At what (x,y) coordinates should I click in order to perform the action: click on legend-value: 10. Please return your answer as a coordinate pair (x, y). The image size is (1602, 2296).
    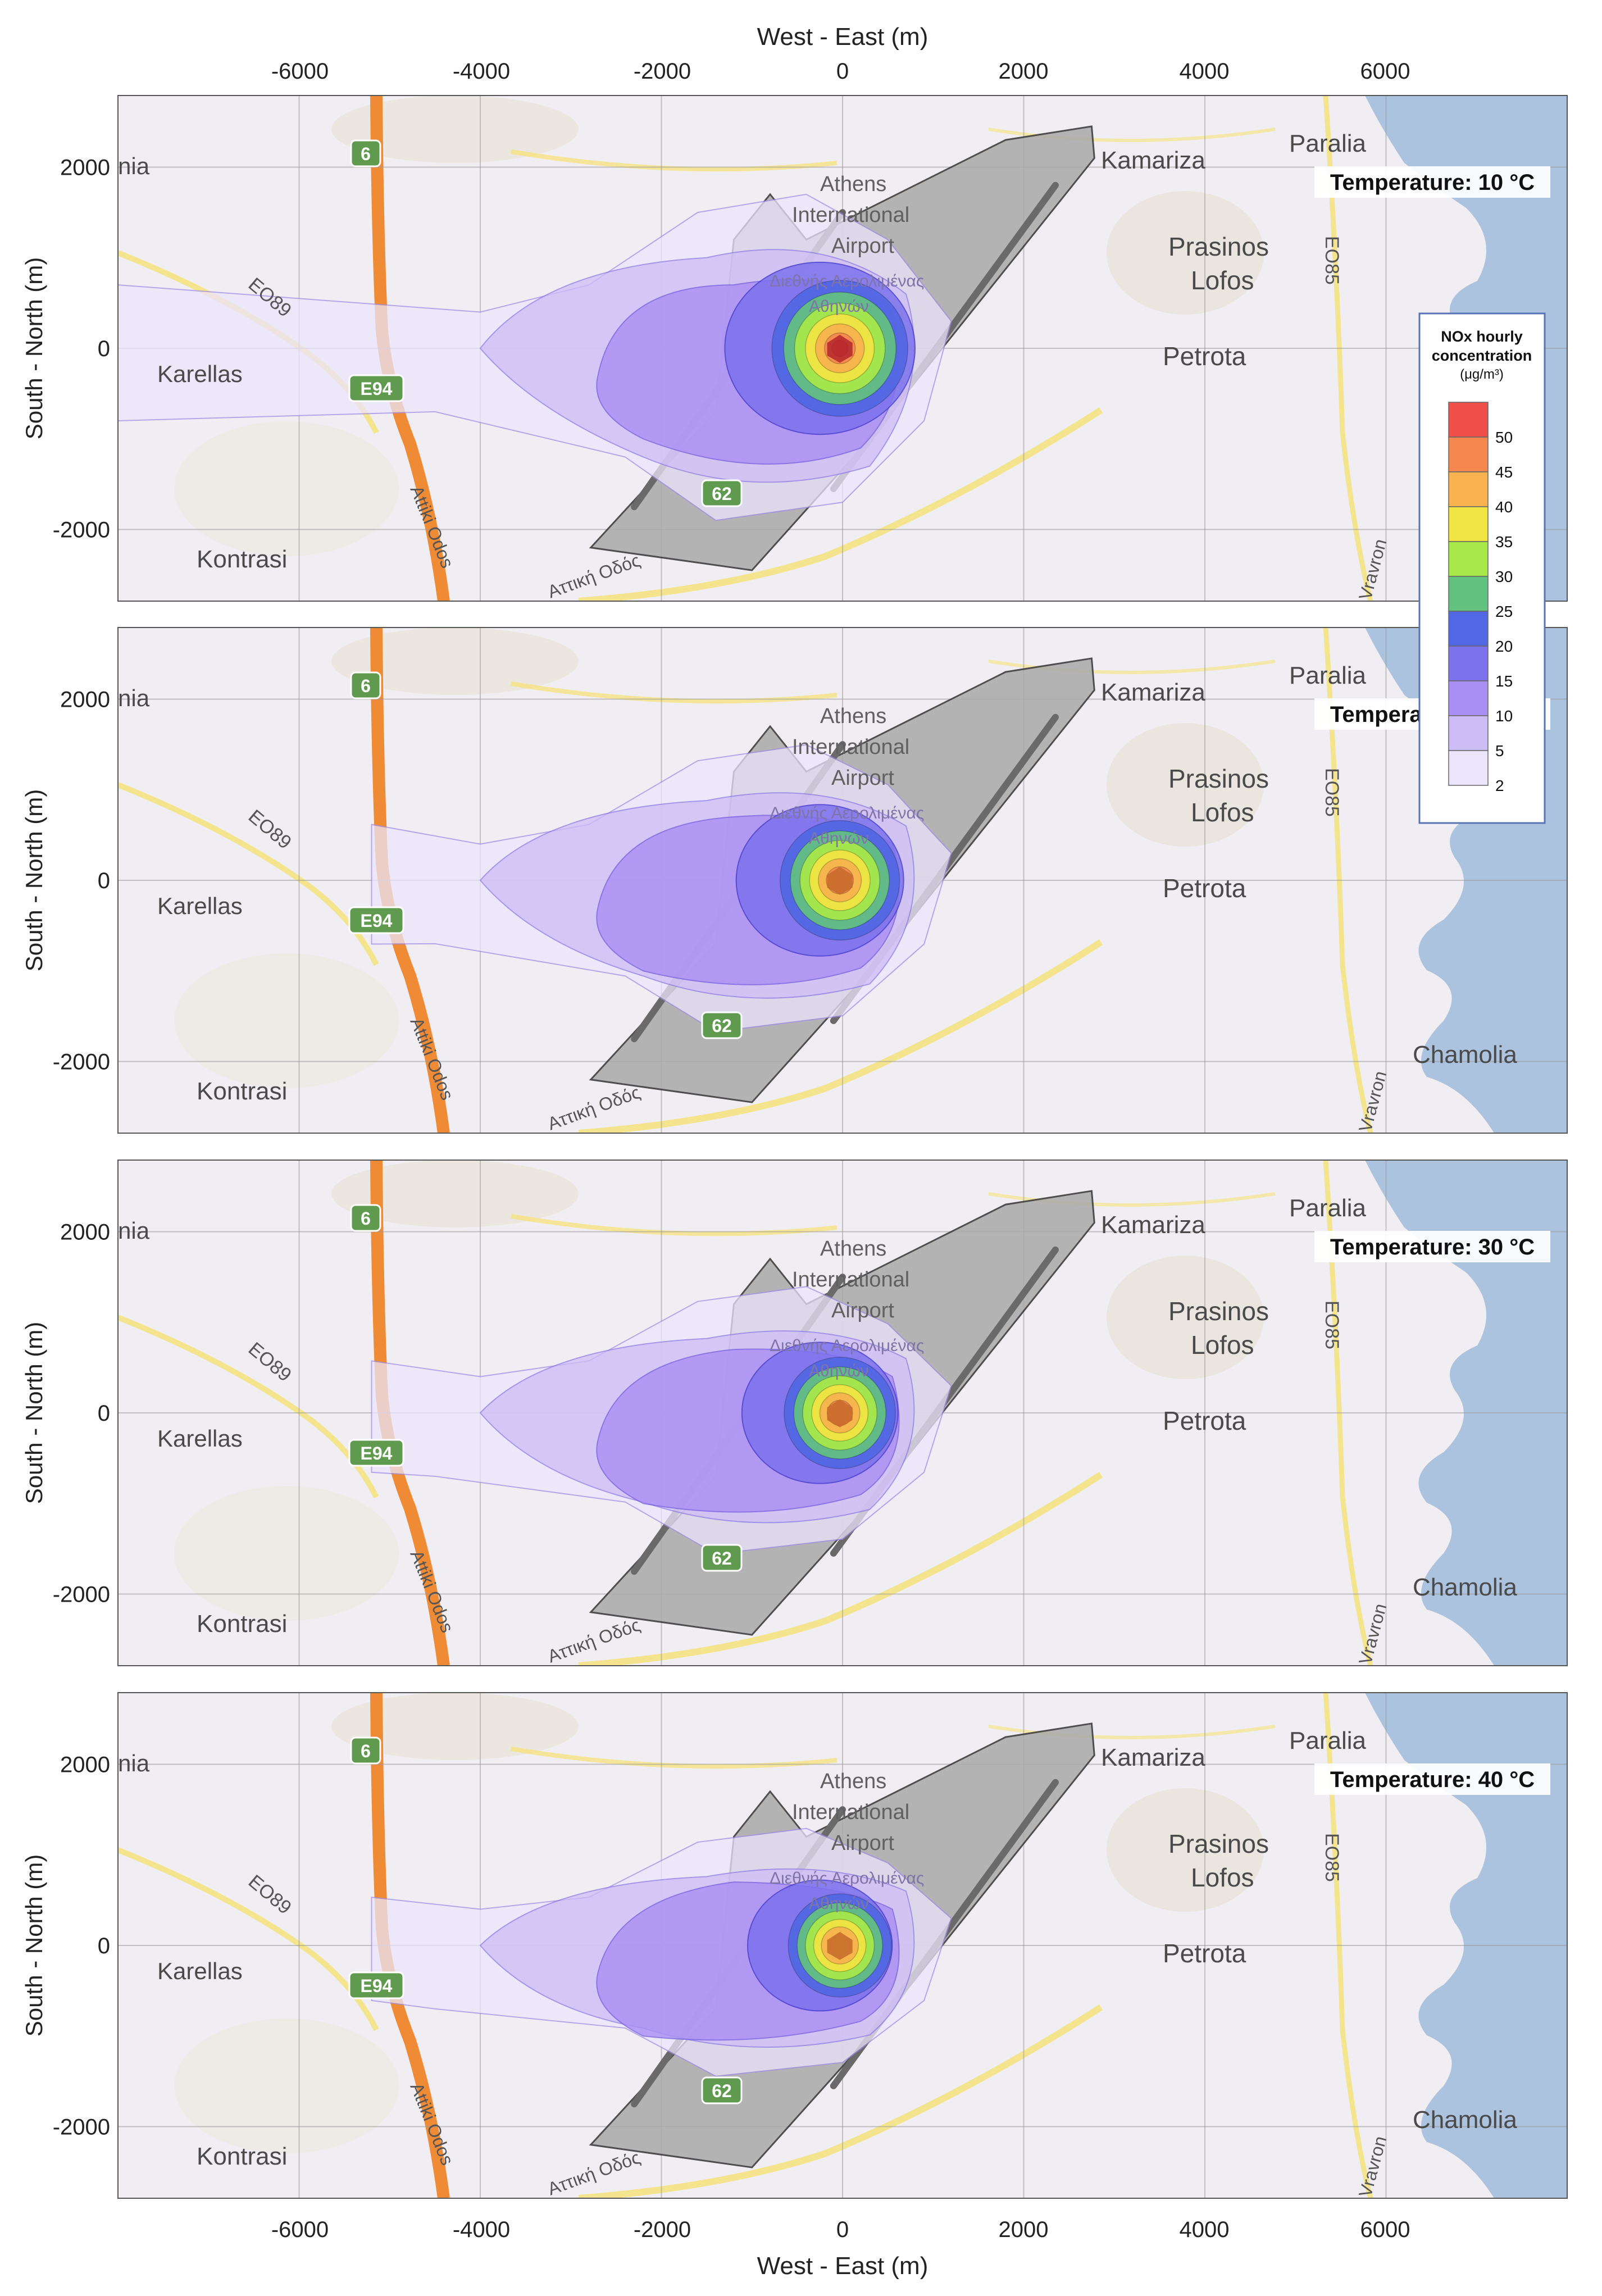
    Looking at the image, I should click on (1504, 716).